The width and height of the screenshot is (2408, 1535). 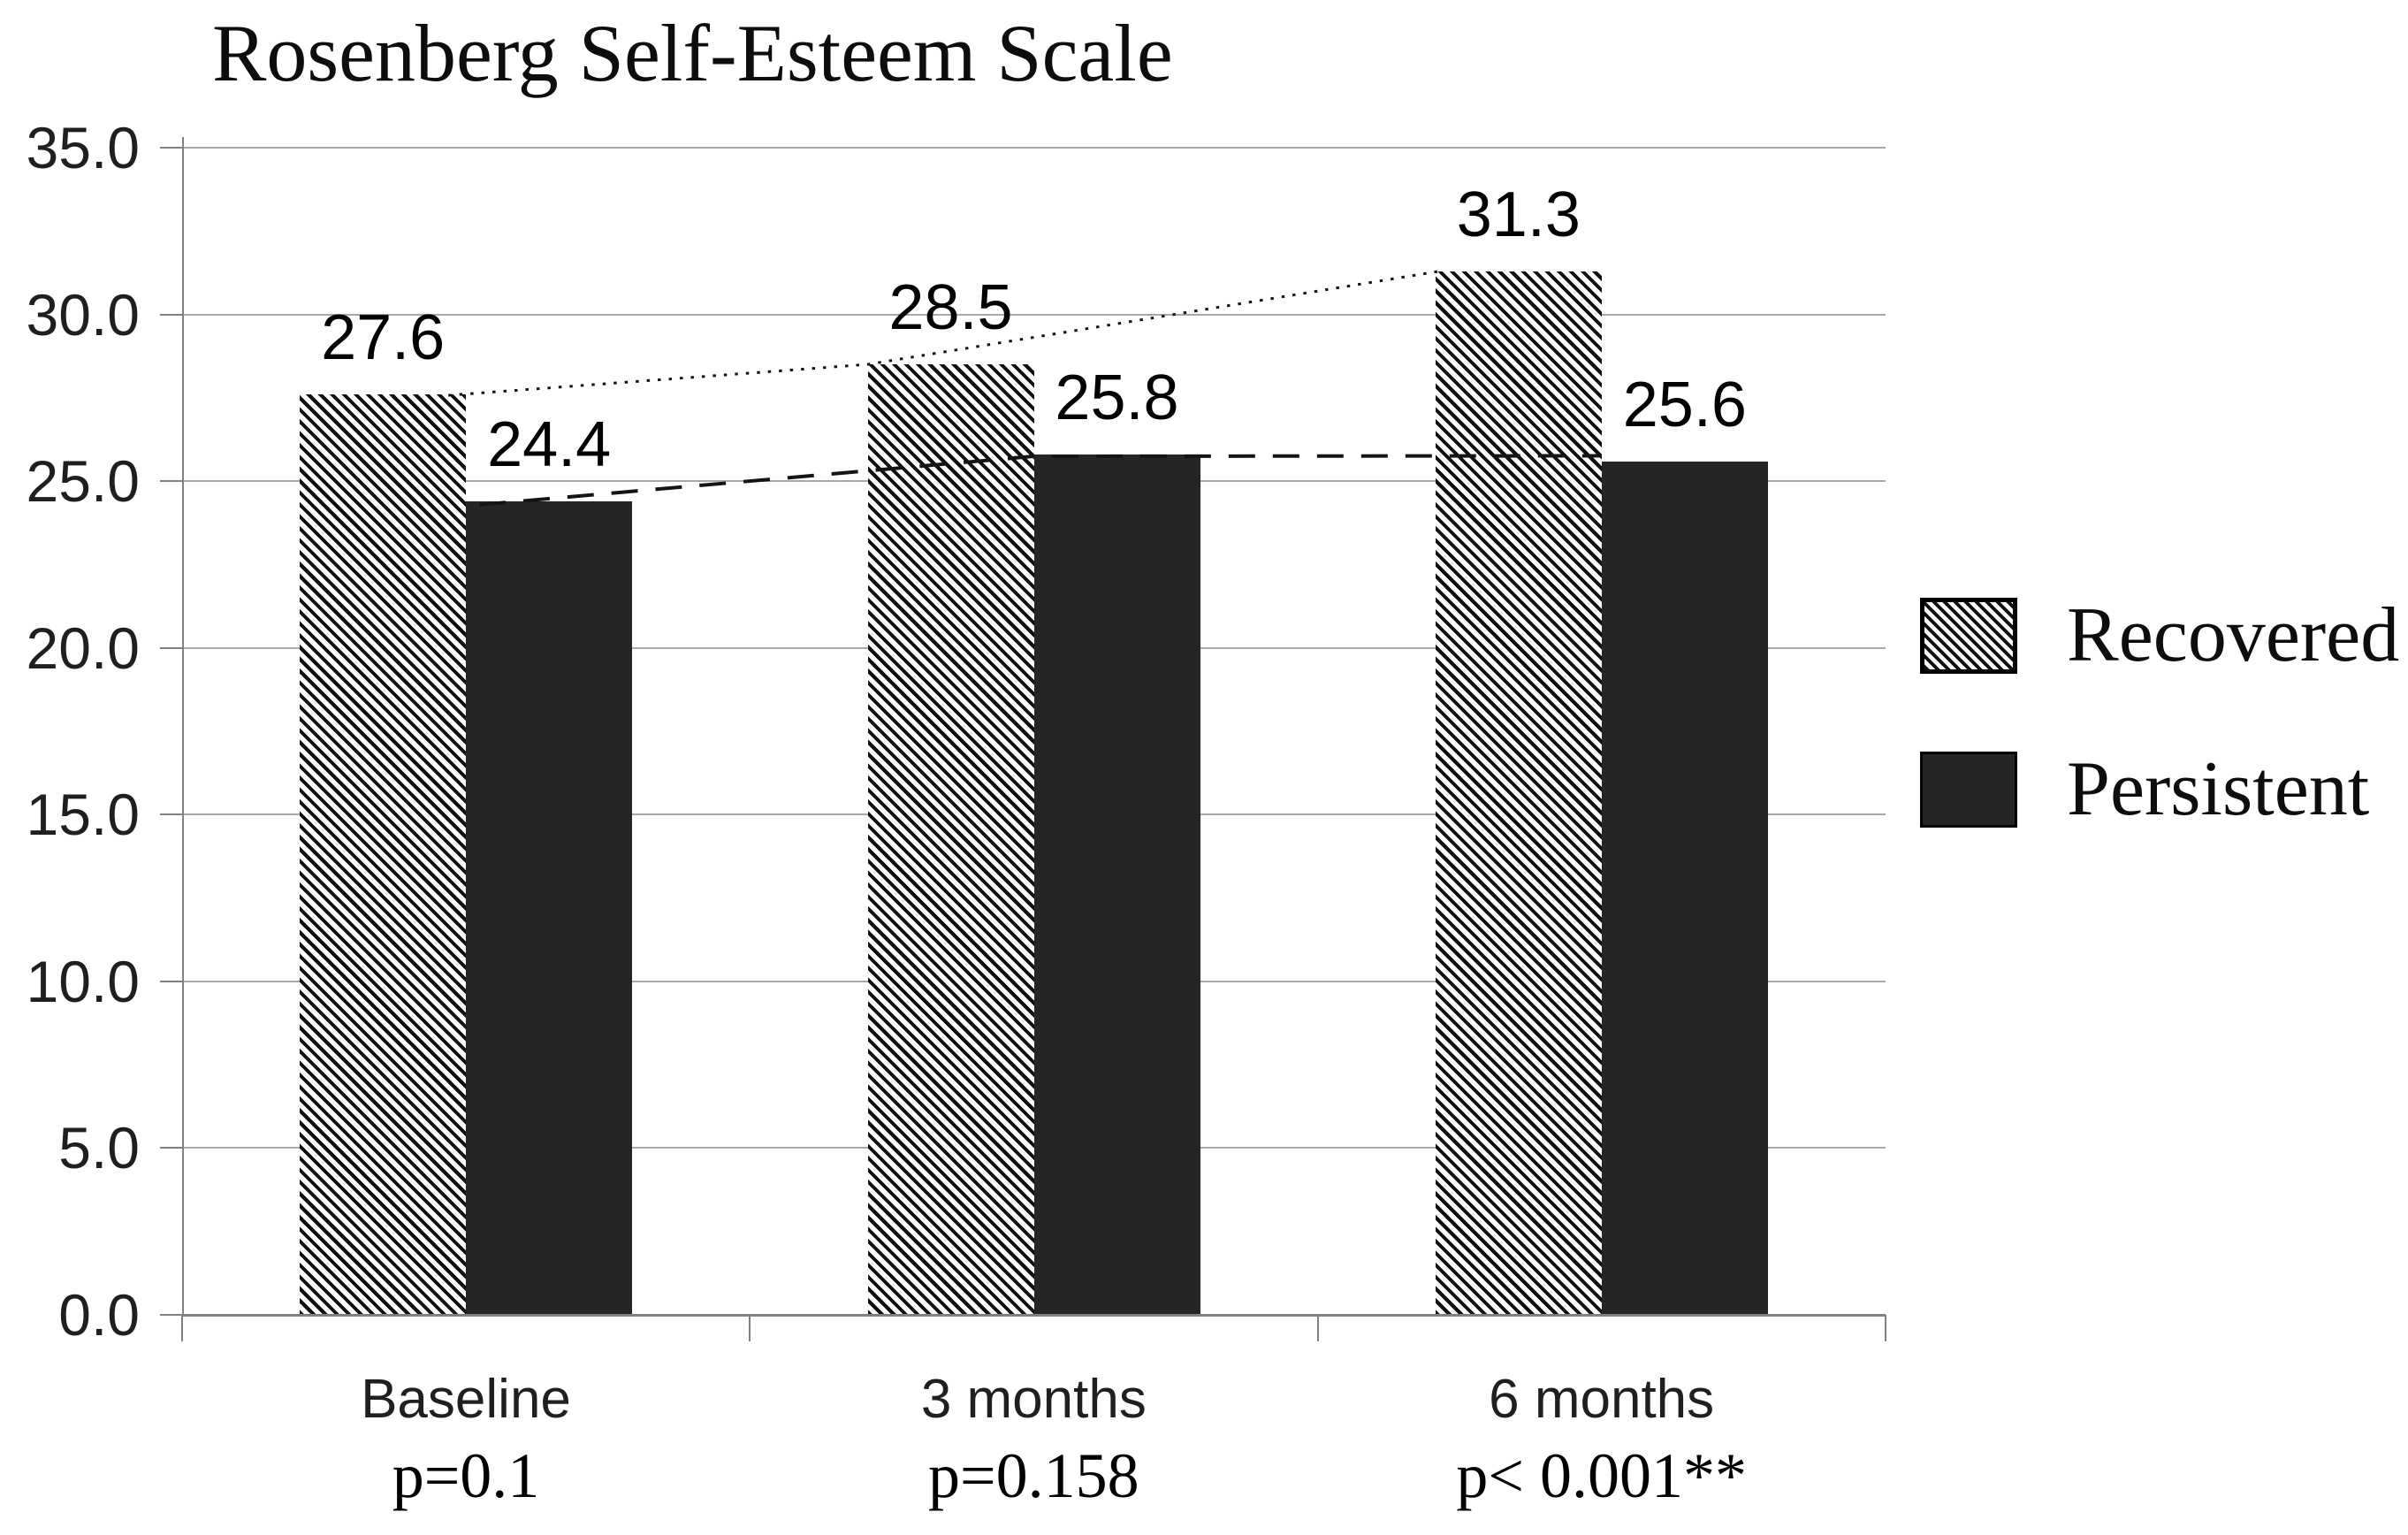 I want to click on bar-persistent-3-months, so click(x=1116, y=885).